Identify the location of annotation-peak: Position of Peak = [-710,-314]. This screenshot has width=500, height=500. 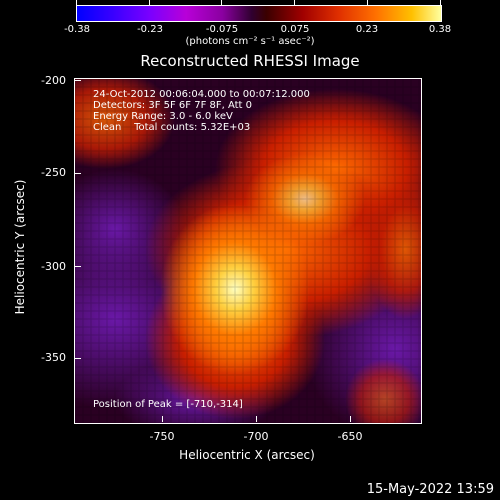
(168, 404).